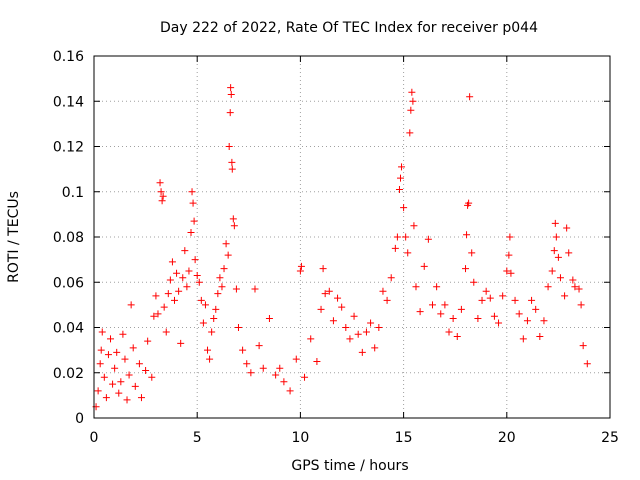 The width and height of the screenshot is (640, 480). I want to click on y-tick-label: 0.06, so click(68, 283).